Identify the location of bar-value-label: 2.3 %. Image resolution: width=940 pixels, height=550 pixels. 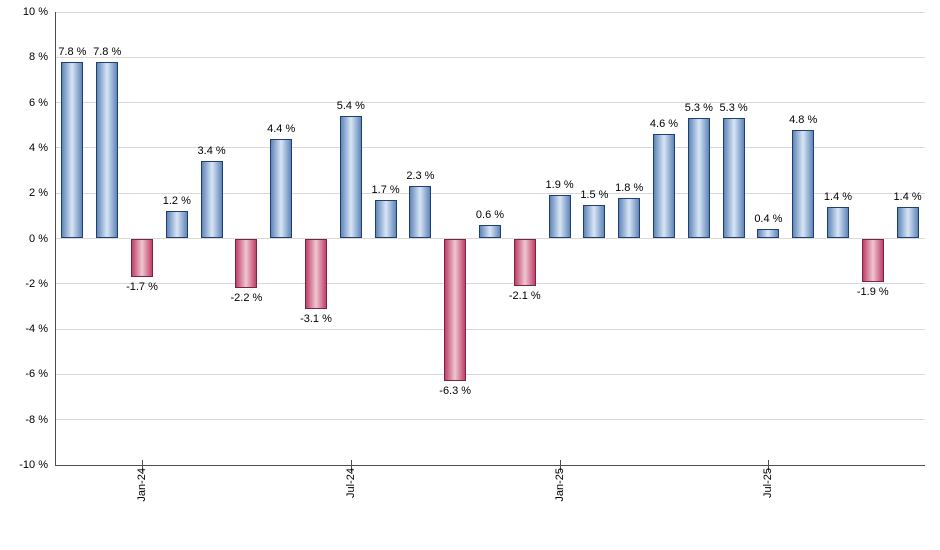
(420, 176).